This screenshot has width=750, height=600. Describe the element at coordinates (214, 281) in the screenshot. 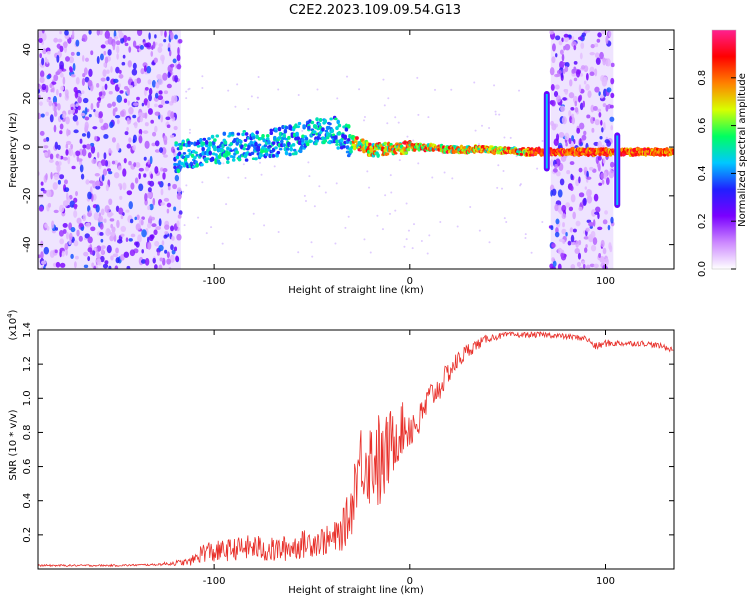

I see `spectrogram-x-tick-label: -100` at that location.